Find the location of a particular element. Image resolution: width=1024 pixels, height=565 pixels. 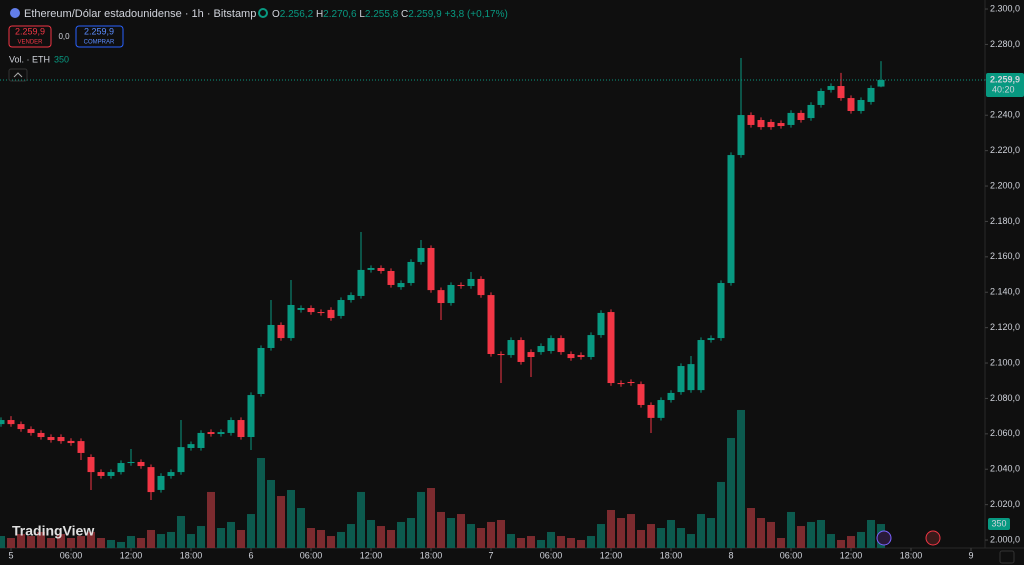

y-tick-label: 2.300,0 is located at coordinates (1005, 8).